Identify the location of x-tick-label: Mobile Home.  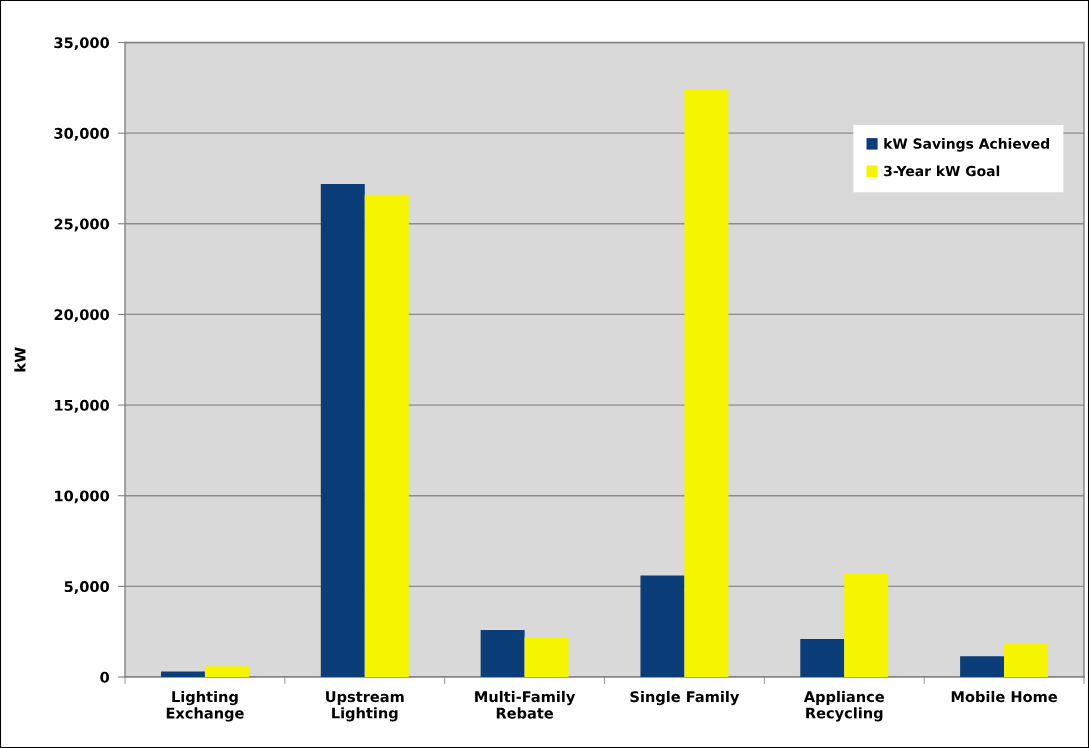
(1004, 696).